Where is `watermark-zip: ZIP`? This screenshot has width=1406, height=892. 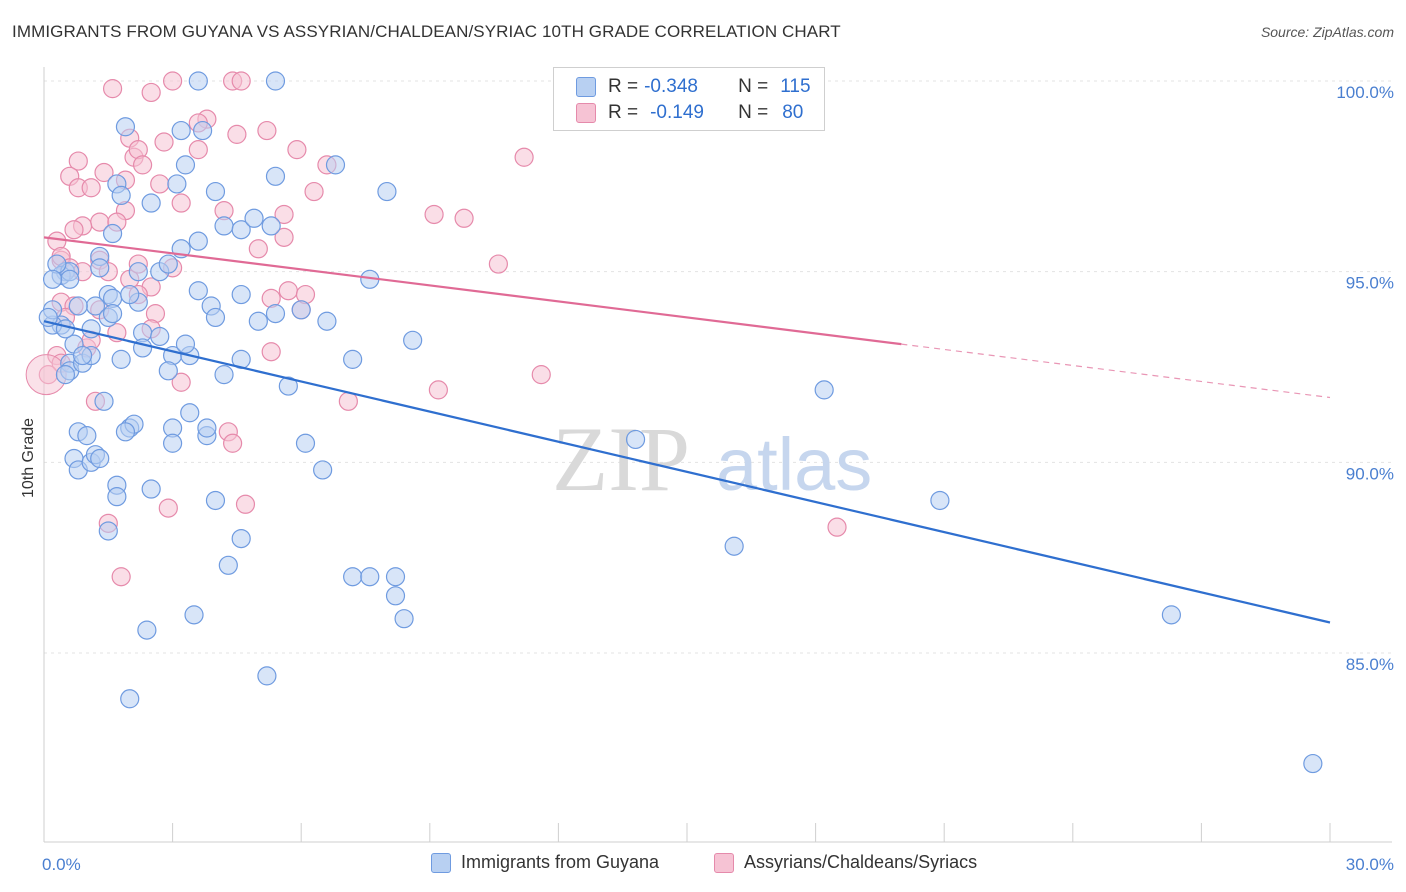 watermark-zip: ZIP is located at coordinates (621, 459).